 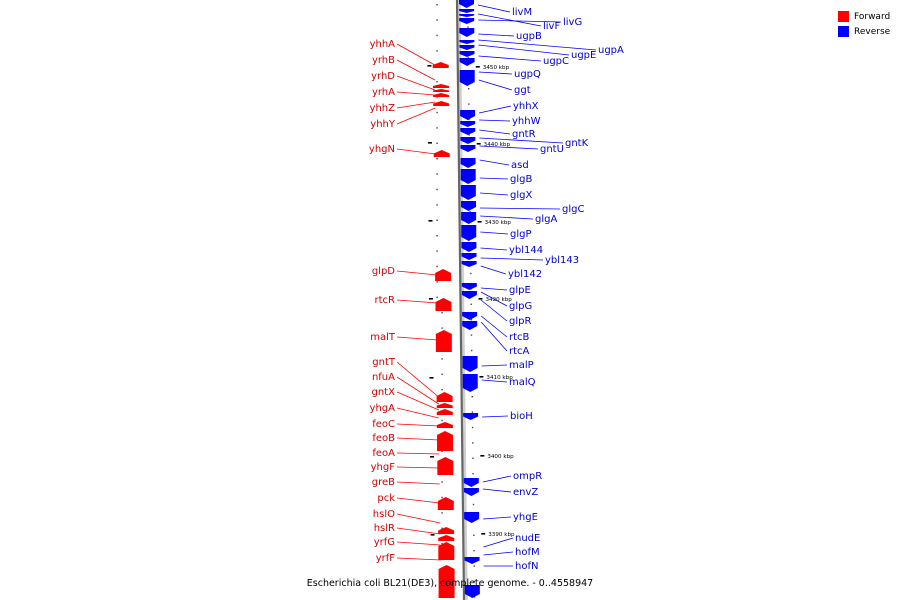 What do you see at coordinates (496, 327) in the screenshot?
I see `reverse-gene: rtcB` at bounding box center [496, 327].